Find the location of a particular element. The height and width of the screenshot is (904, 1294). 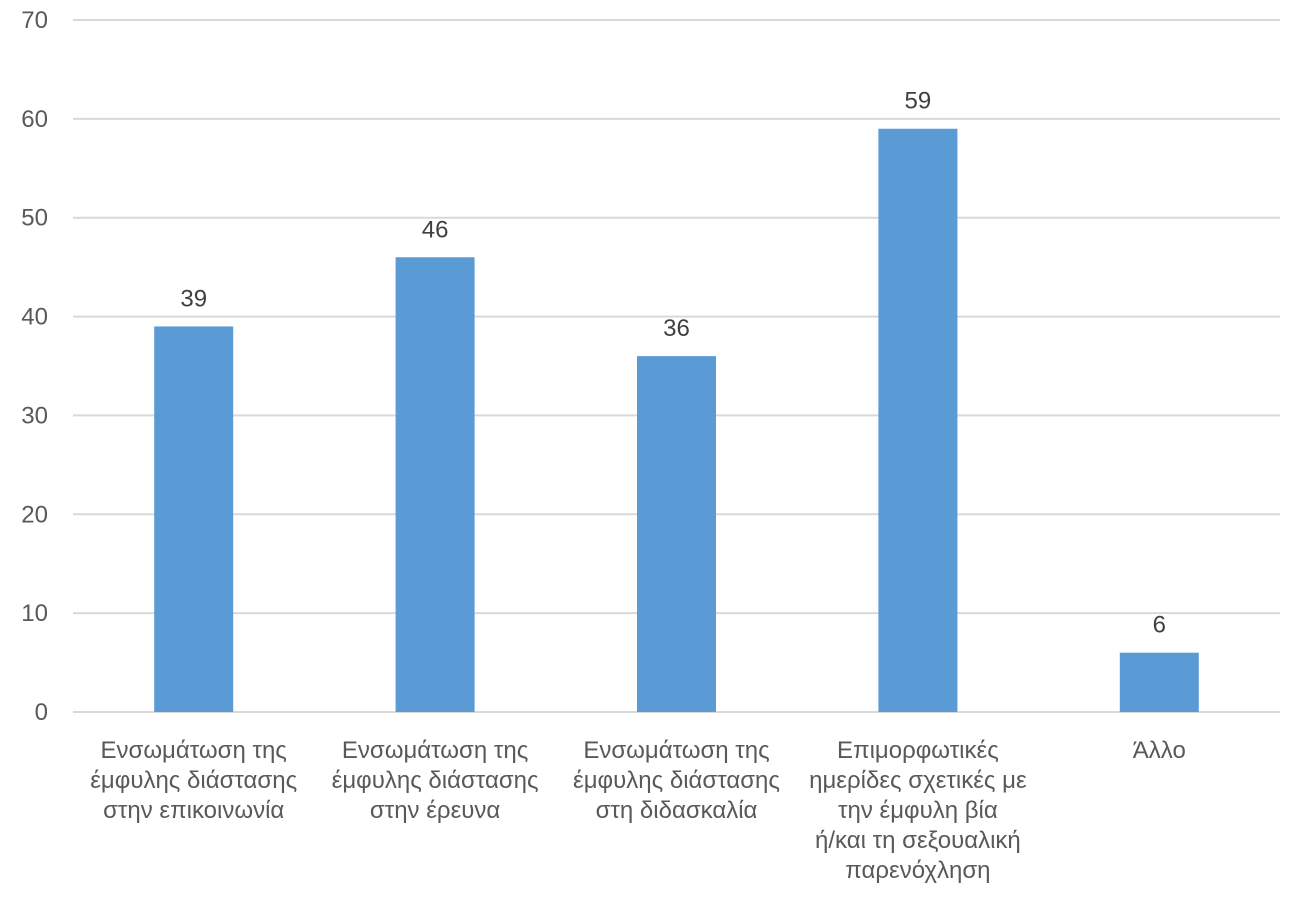

data-label: 59 is located at coordinates (918, 101).